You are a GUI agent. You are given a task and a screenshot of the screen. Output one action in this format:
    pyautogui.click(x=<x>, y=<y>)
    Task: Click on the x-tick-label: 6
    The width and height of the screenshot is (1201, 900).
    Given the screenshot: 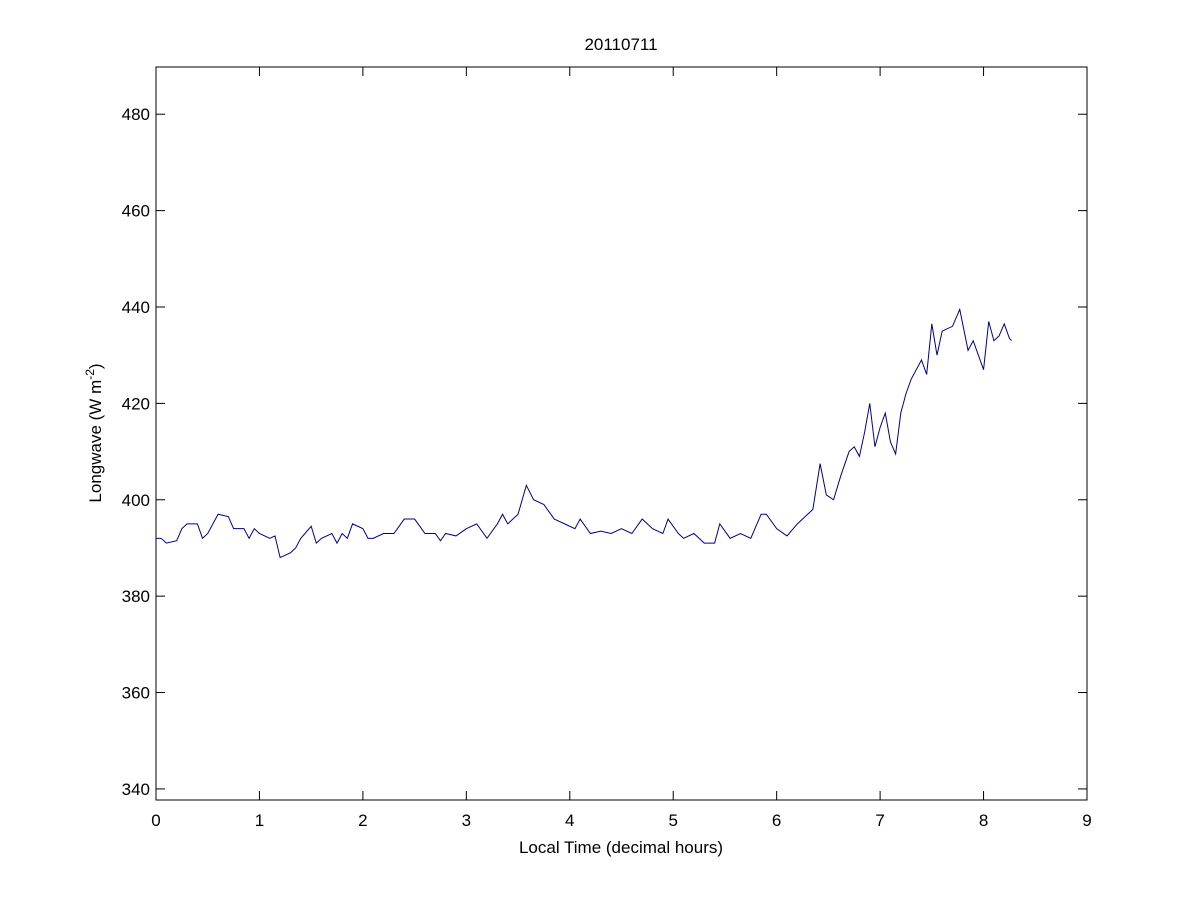 What is the action you would take?
    pyautogui.click(x=776, y=820)
    